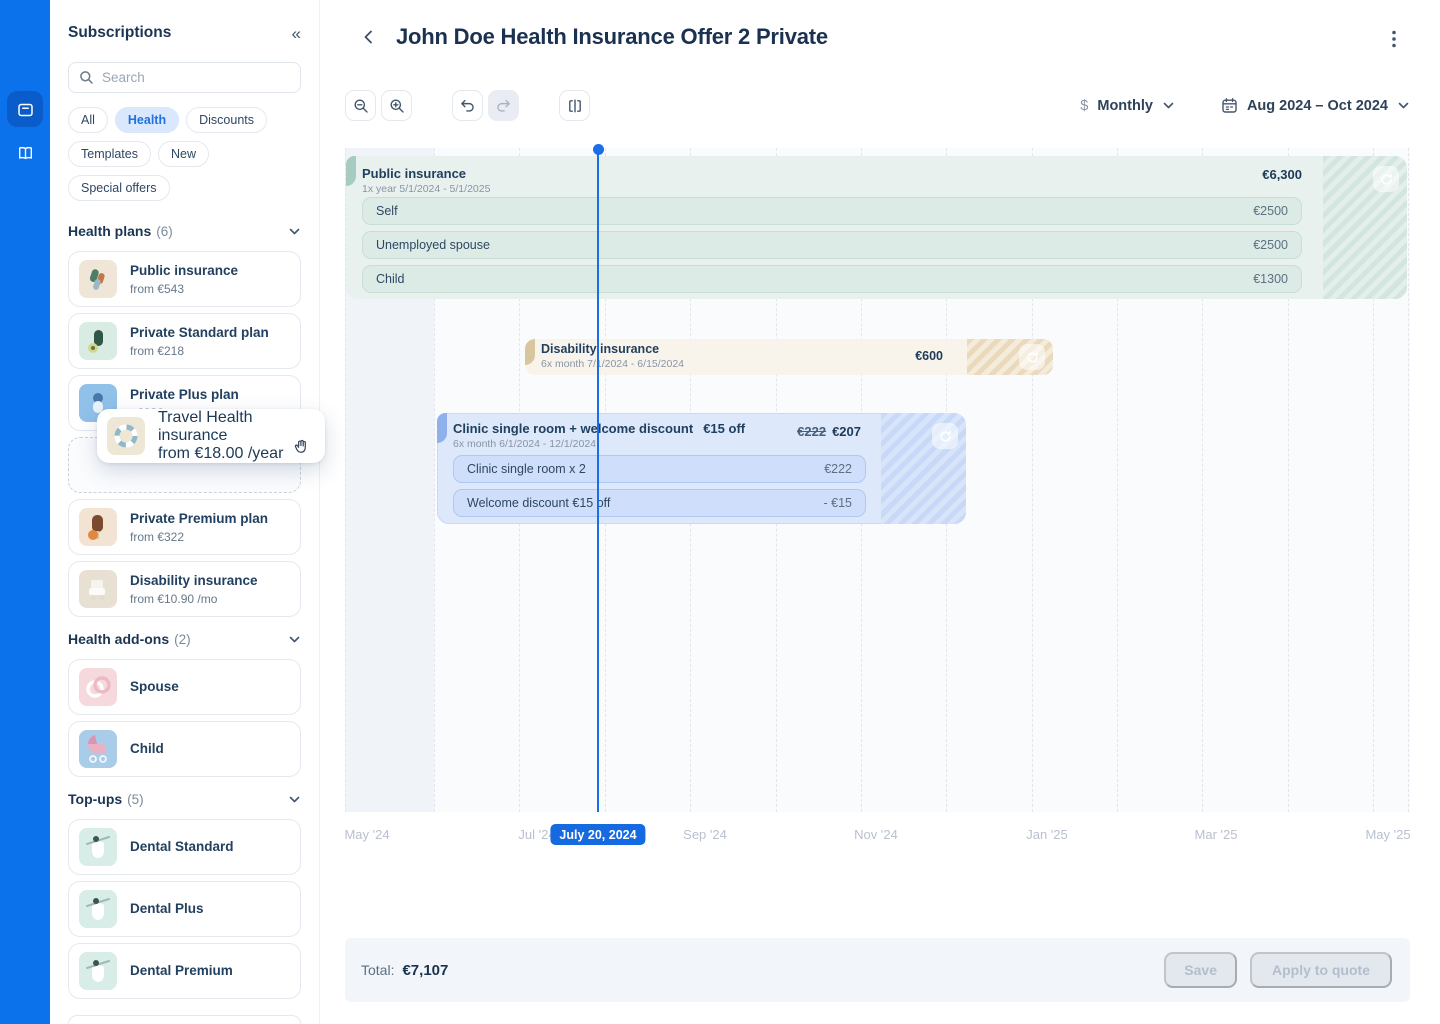  Describe the element at coordinates (184, 687) in the screenshot. I see `addon-card-spouse: Spouse` at that location.